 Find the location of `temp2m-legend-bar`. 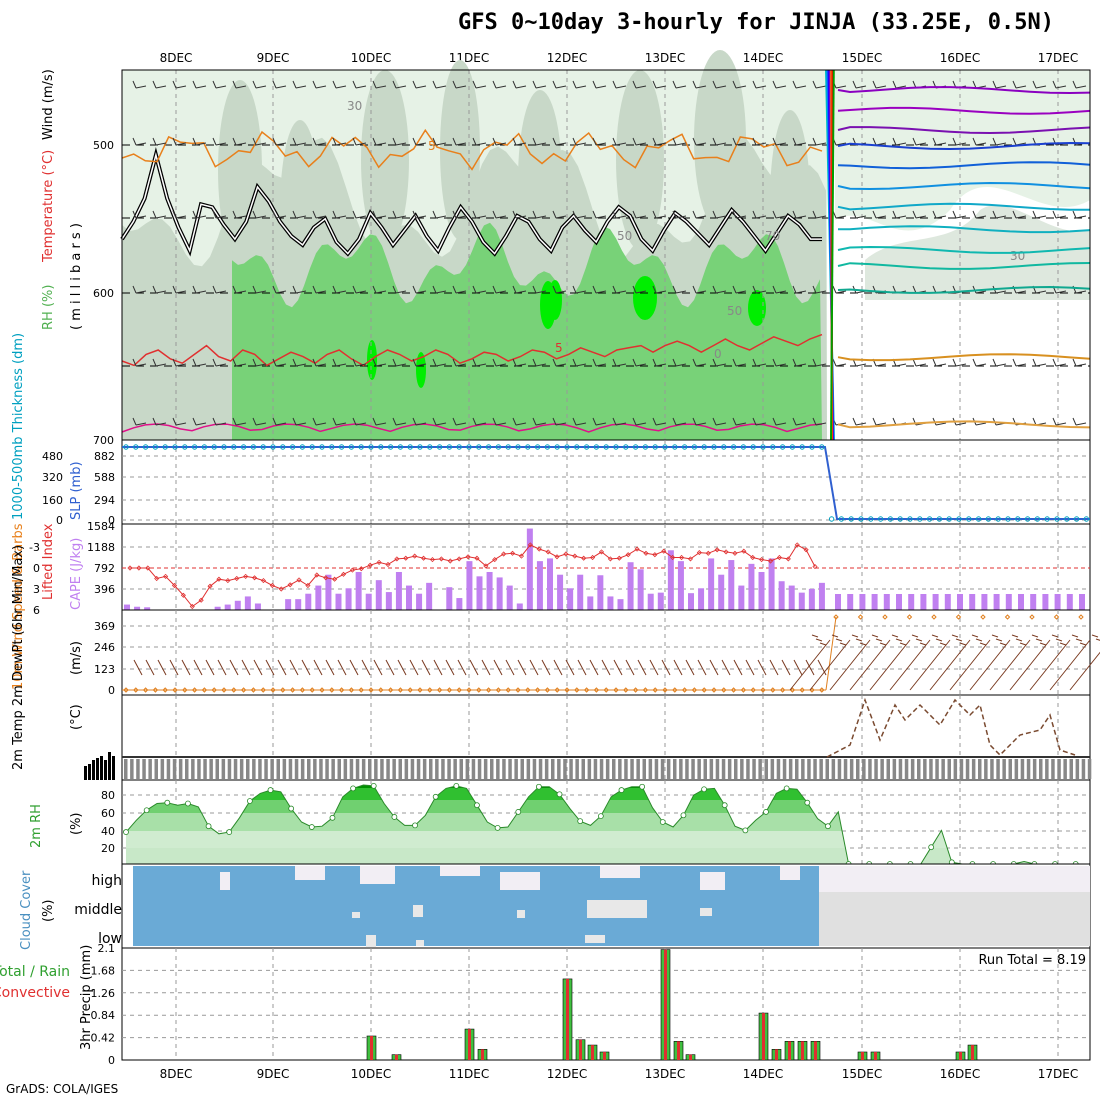

temp2m-legend-bar is located at coordinates (109, 766).